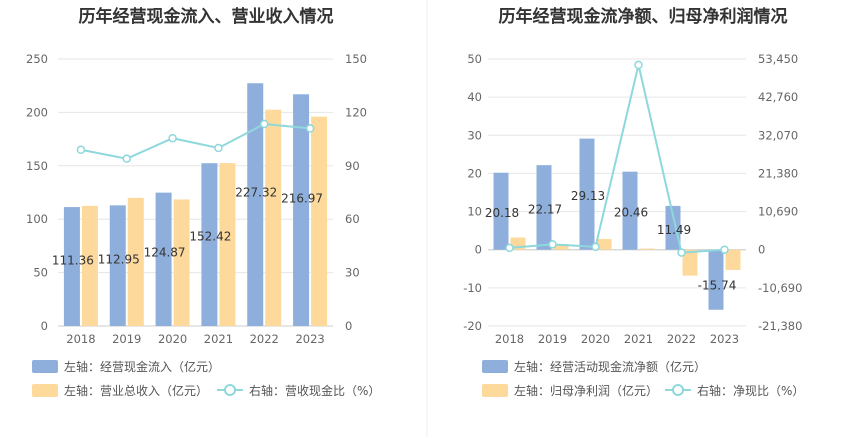  Describe the element at coordinates (302, 199) in the screenshot. I see `bar-data-label: 216.97` at that location.